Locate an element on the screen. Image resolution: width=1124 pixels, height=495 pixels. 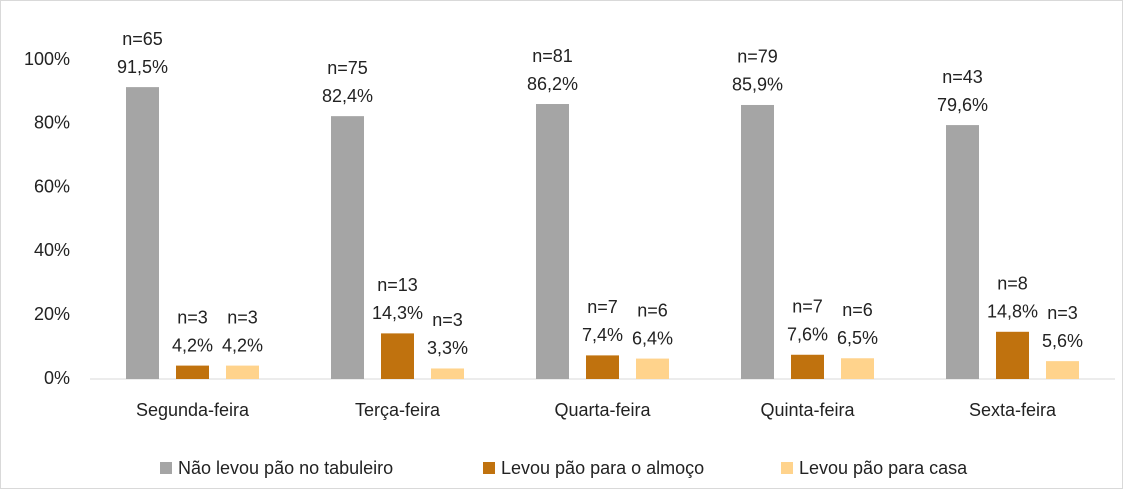
count-label: n=79 is located at coordinates (757, 57).